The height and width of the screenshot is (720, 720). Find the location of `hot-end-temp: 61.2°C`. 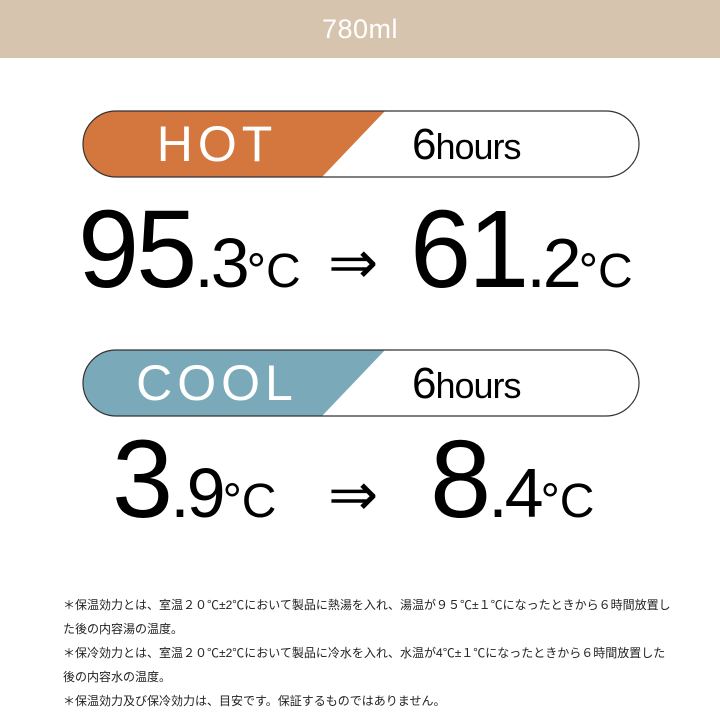

hot-end-temp: 61.2°C is located at coordinates (521, 250).